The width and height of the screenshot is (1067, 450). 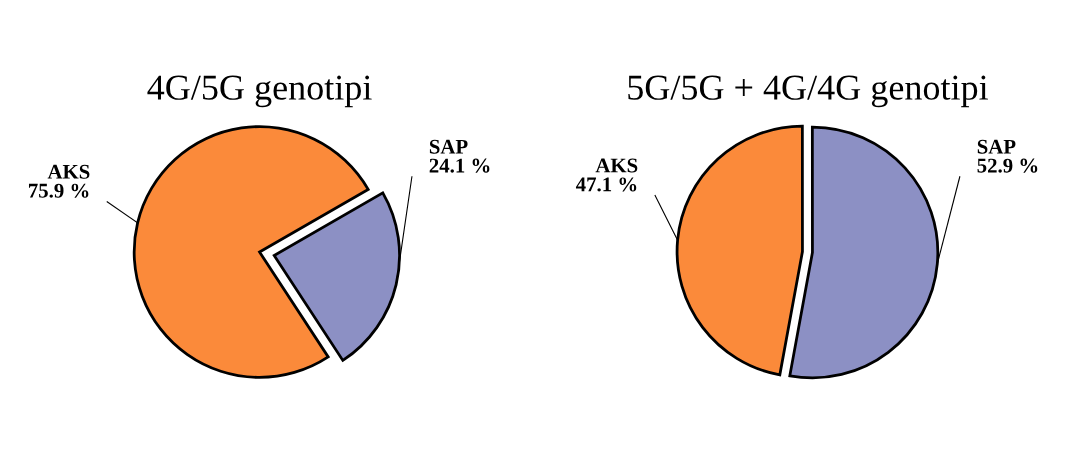 What do you see at coordinates (606, 184) in the screenshot?
I see `data-label: 47.1 %` at bounding box center [606, 184].